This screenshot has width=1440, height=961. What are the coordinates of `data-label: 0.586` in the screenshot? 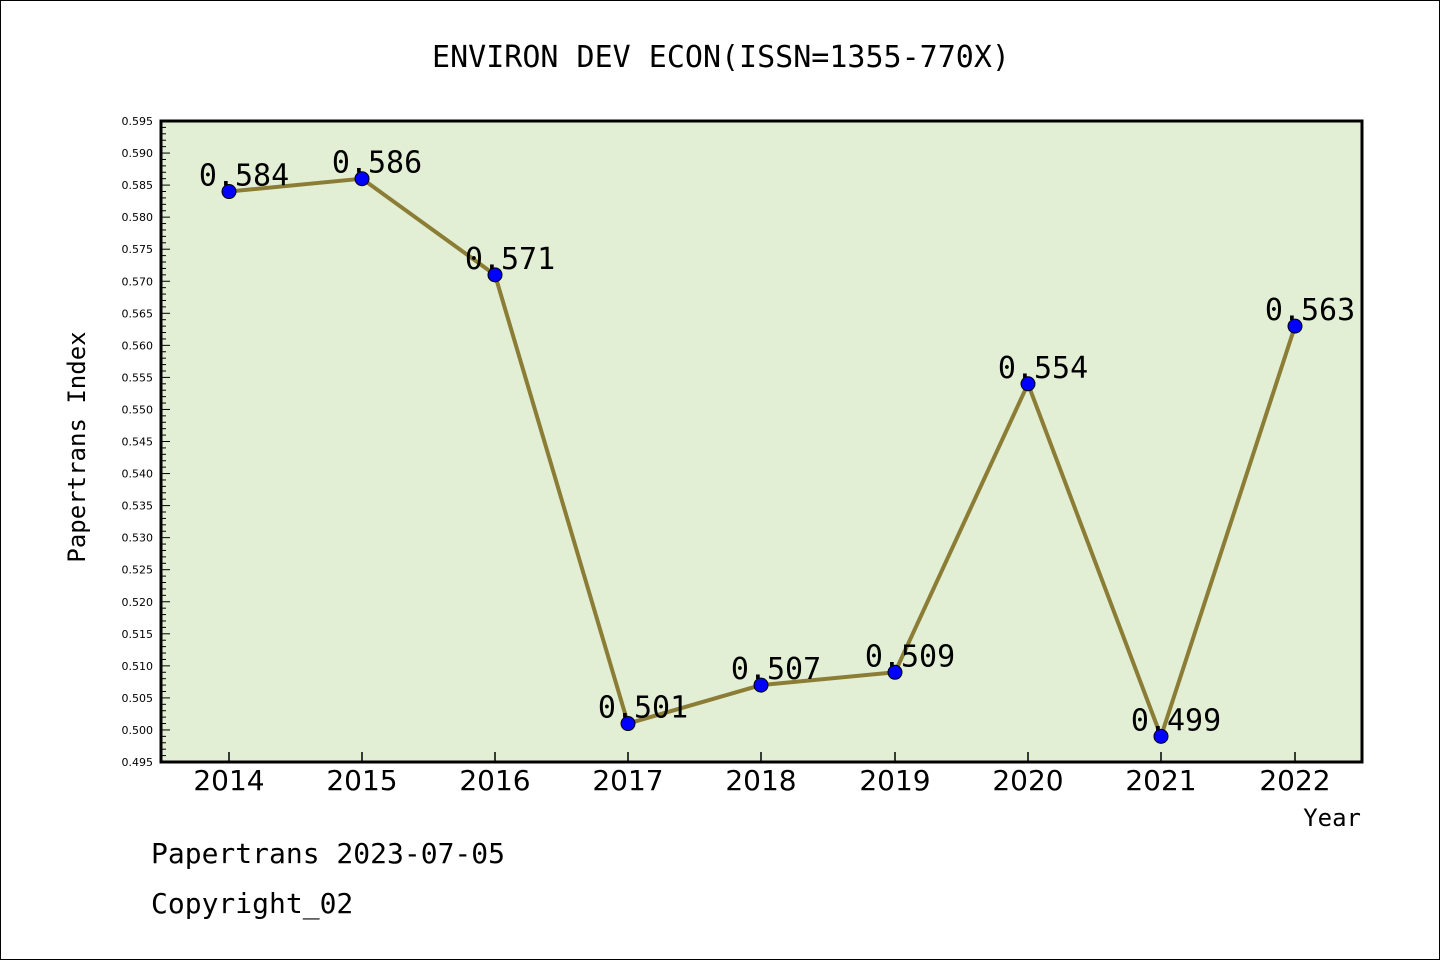 It's located at (377, 163).